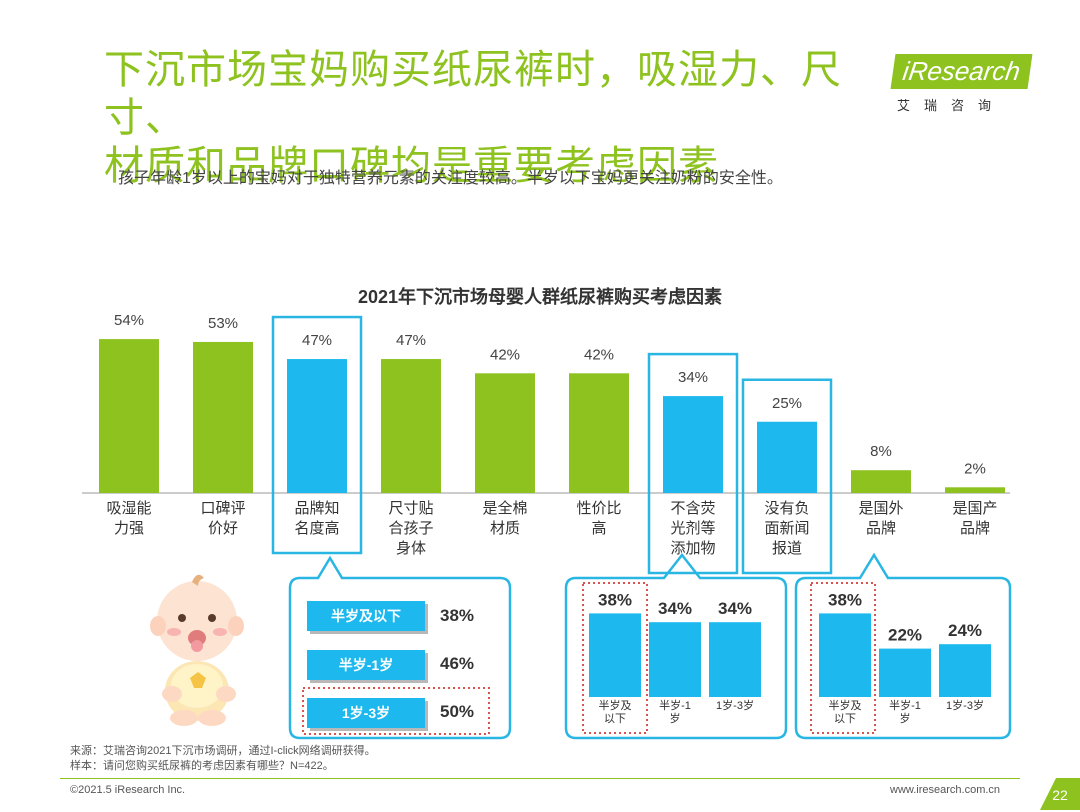 Image resolution: width=1080 pixels, height=812 pixels. I want to click on category-label-3: 尺寸贴合孩子身体, so click(410, 528).